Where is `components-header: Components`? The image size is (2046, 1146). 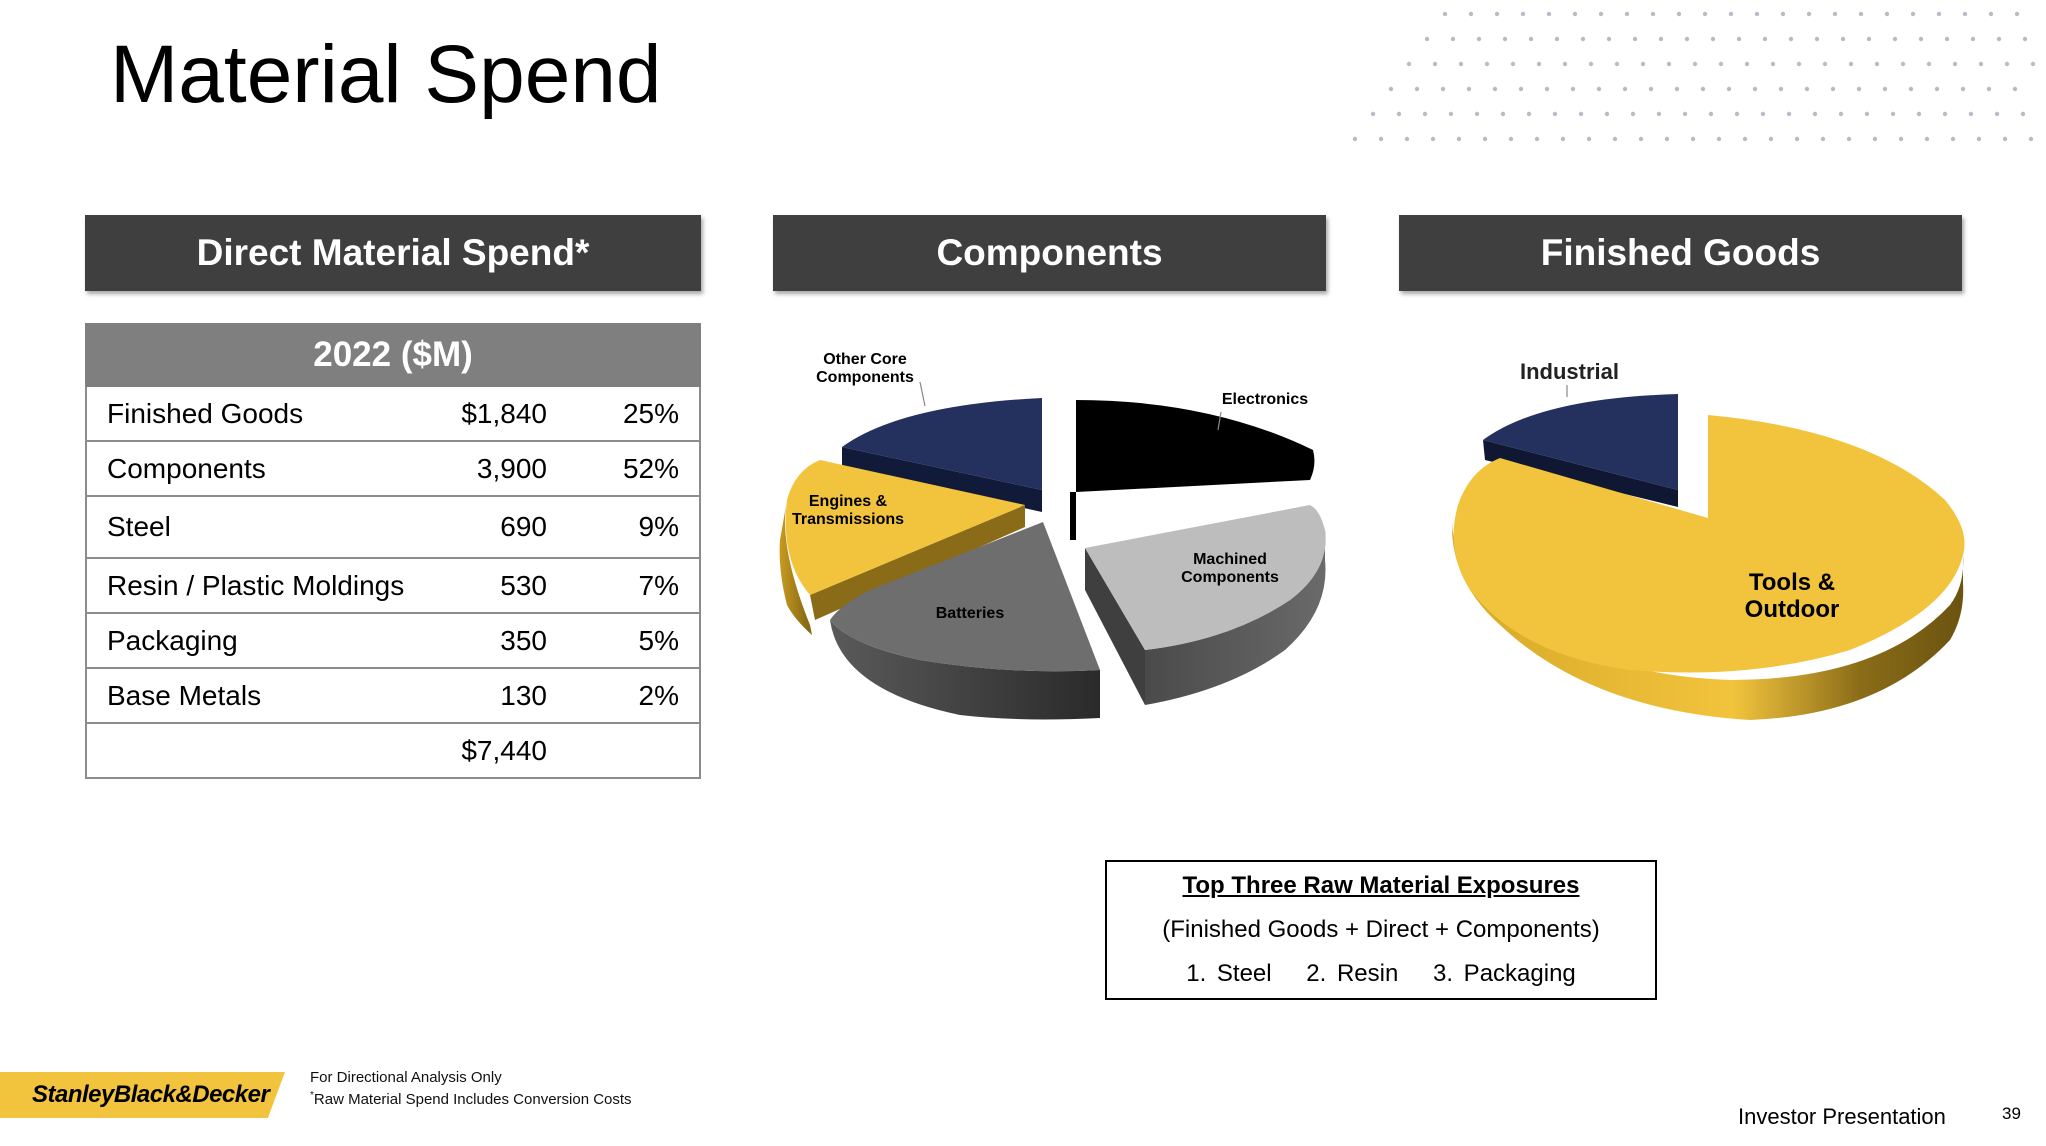
components-header: Components is located at coordinates (1049, 253).